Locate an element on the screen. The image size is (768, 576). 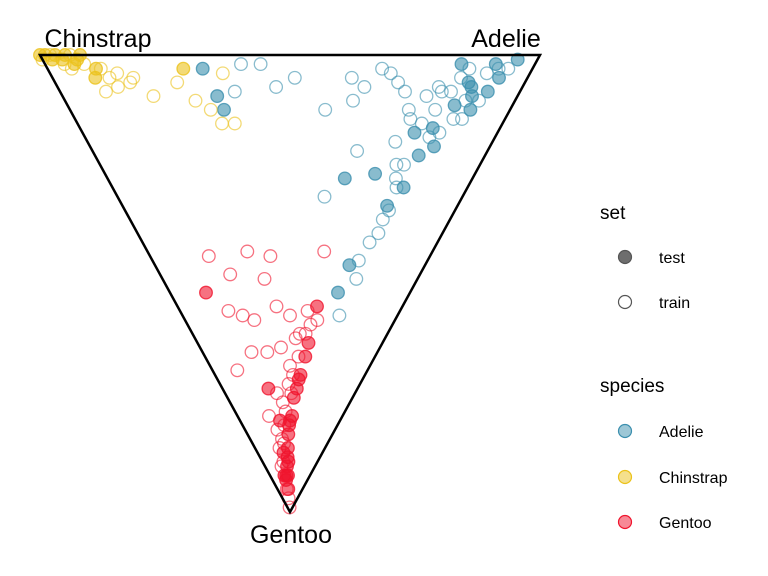
legend-title-set: set is located at coordinates (613, 213).